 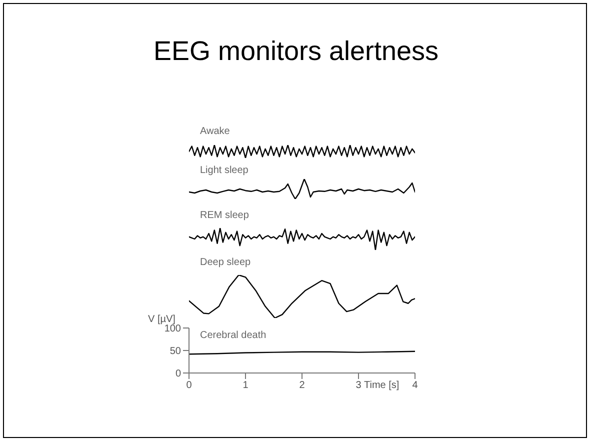 I want to click on x-tick-label: 3, so click(x=359, y=386).